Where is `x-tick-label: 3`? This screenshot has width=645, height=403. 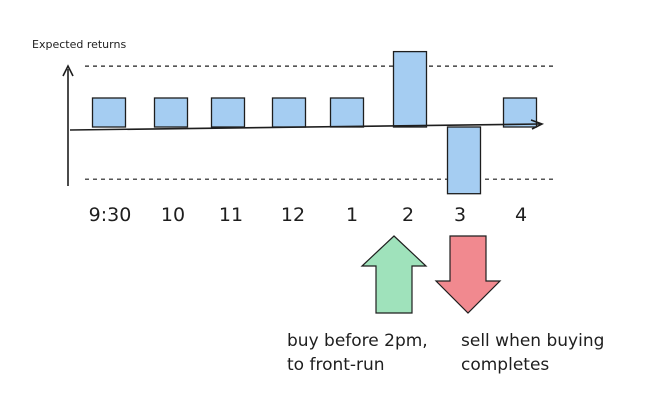
x-tick-label: 3 is located at coordinates (460, 215).